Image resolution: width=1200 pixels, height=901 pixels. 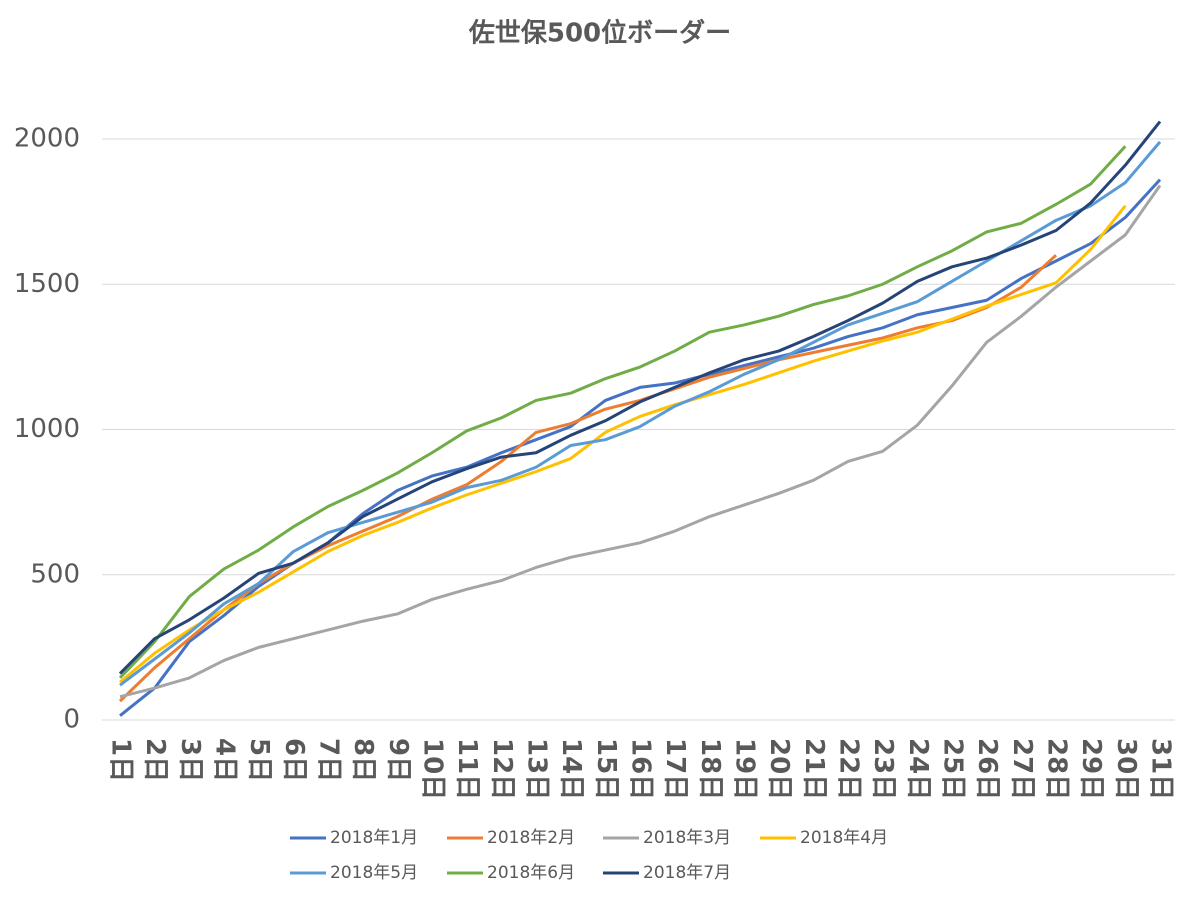 What do you see at coordinates (1161, 769) in the screenshot?
I see `x-tick-label: 31日` at bounding box center [1161, 769].